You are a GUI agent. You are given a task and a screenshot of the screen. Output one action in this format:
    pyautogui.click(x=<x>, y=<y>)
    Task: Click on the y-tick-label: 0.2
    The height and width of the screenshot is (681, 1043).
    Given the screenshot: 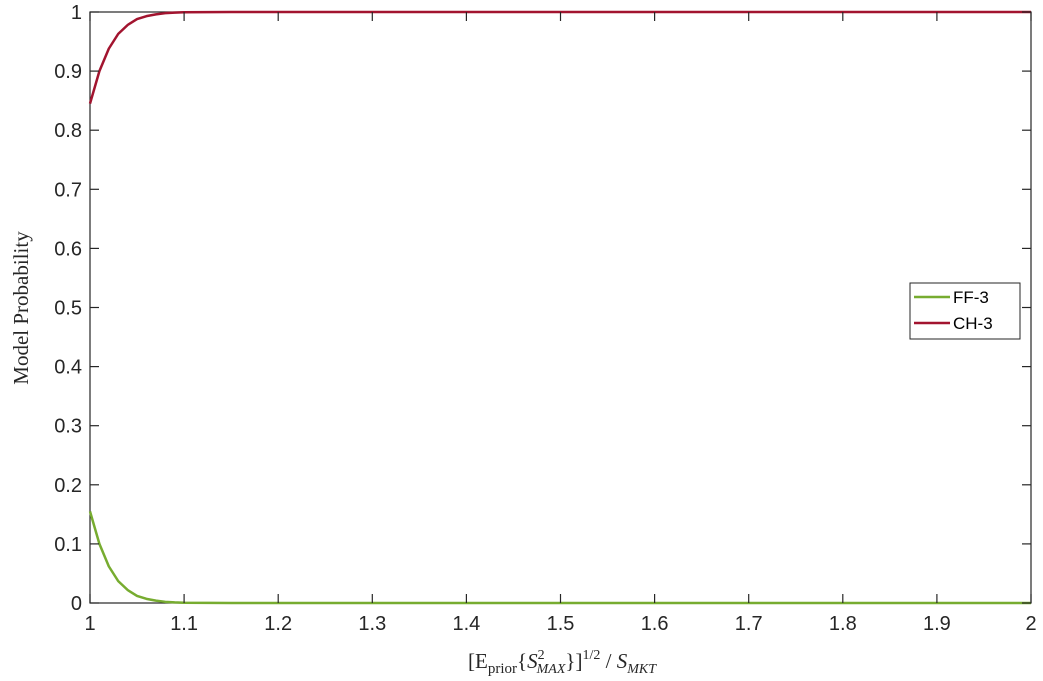 What is the action you would take?
    pyautogui.click(x=68, y=486)
    